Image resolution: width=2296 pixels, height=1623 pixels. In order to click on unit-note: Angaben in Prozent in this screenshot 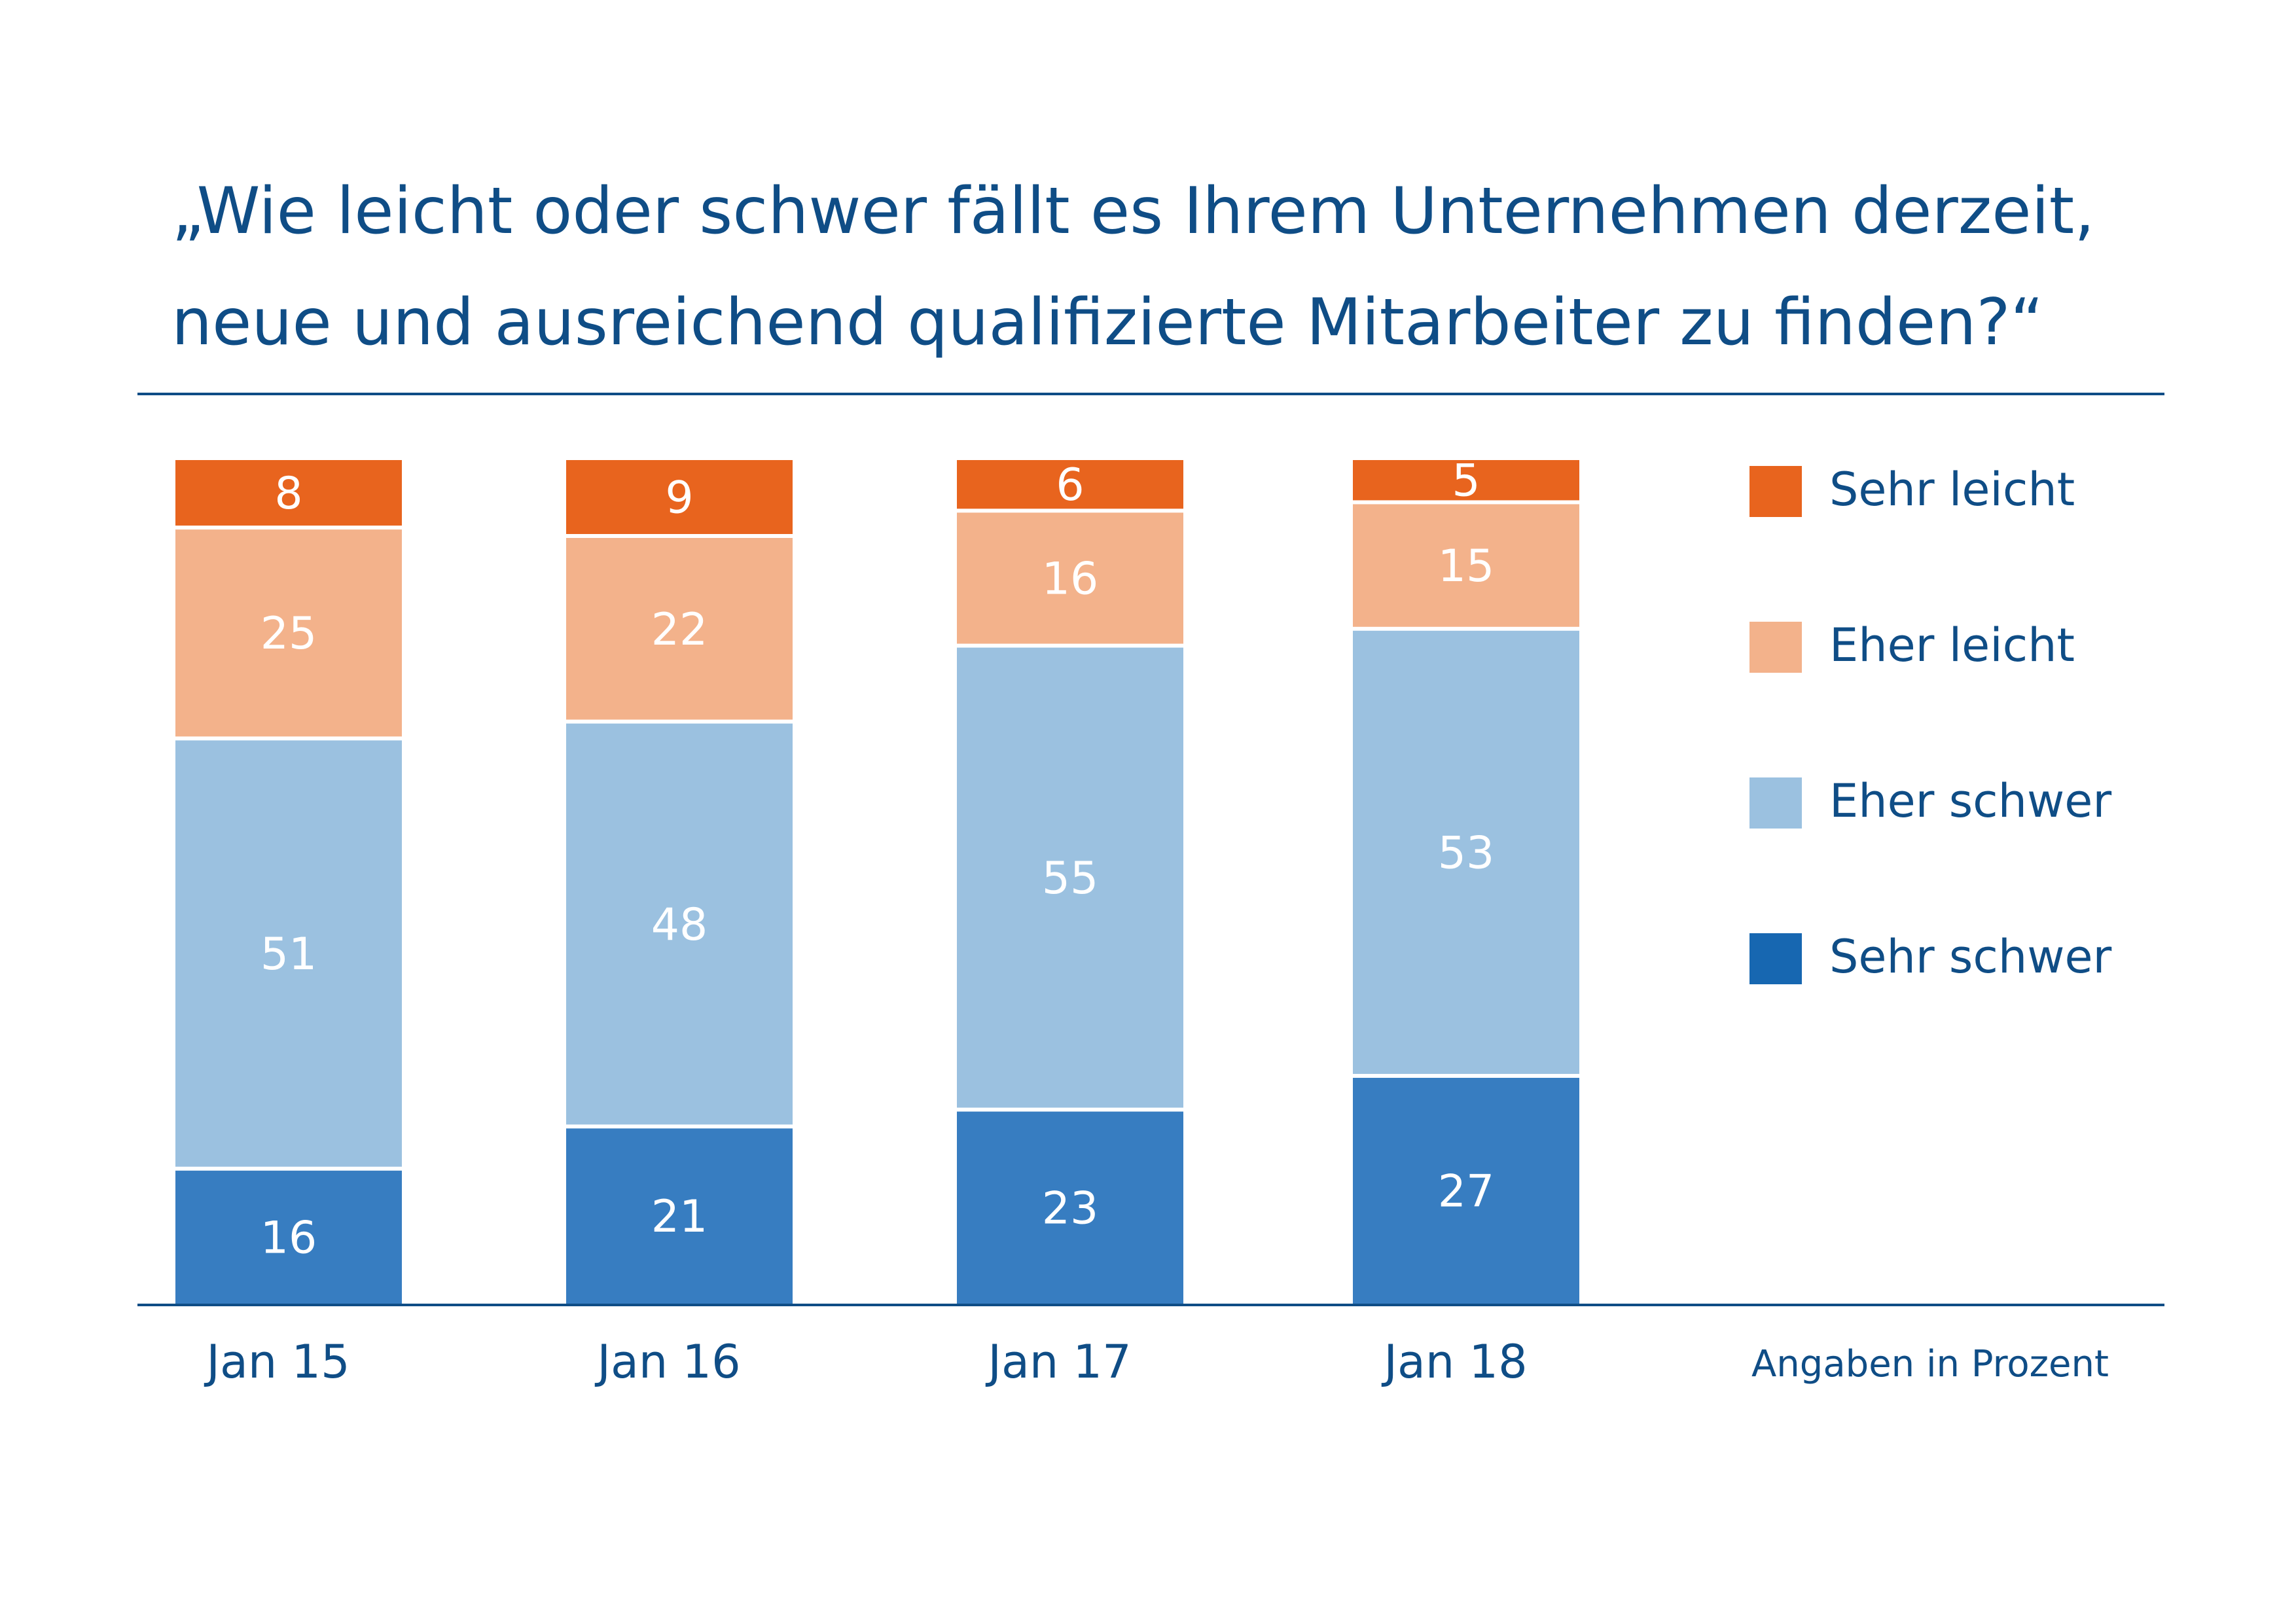, I will do `click(1930, 1364)`.